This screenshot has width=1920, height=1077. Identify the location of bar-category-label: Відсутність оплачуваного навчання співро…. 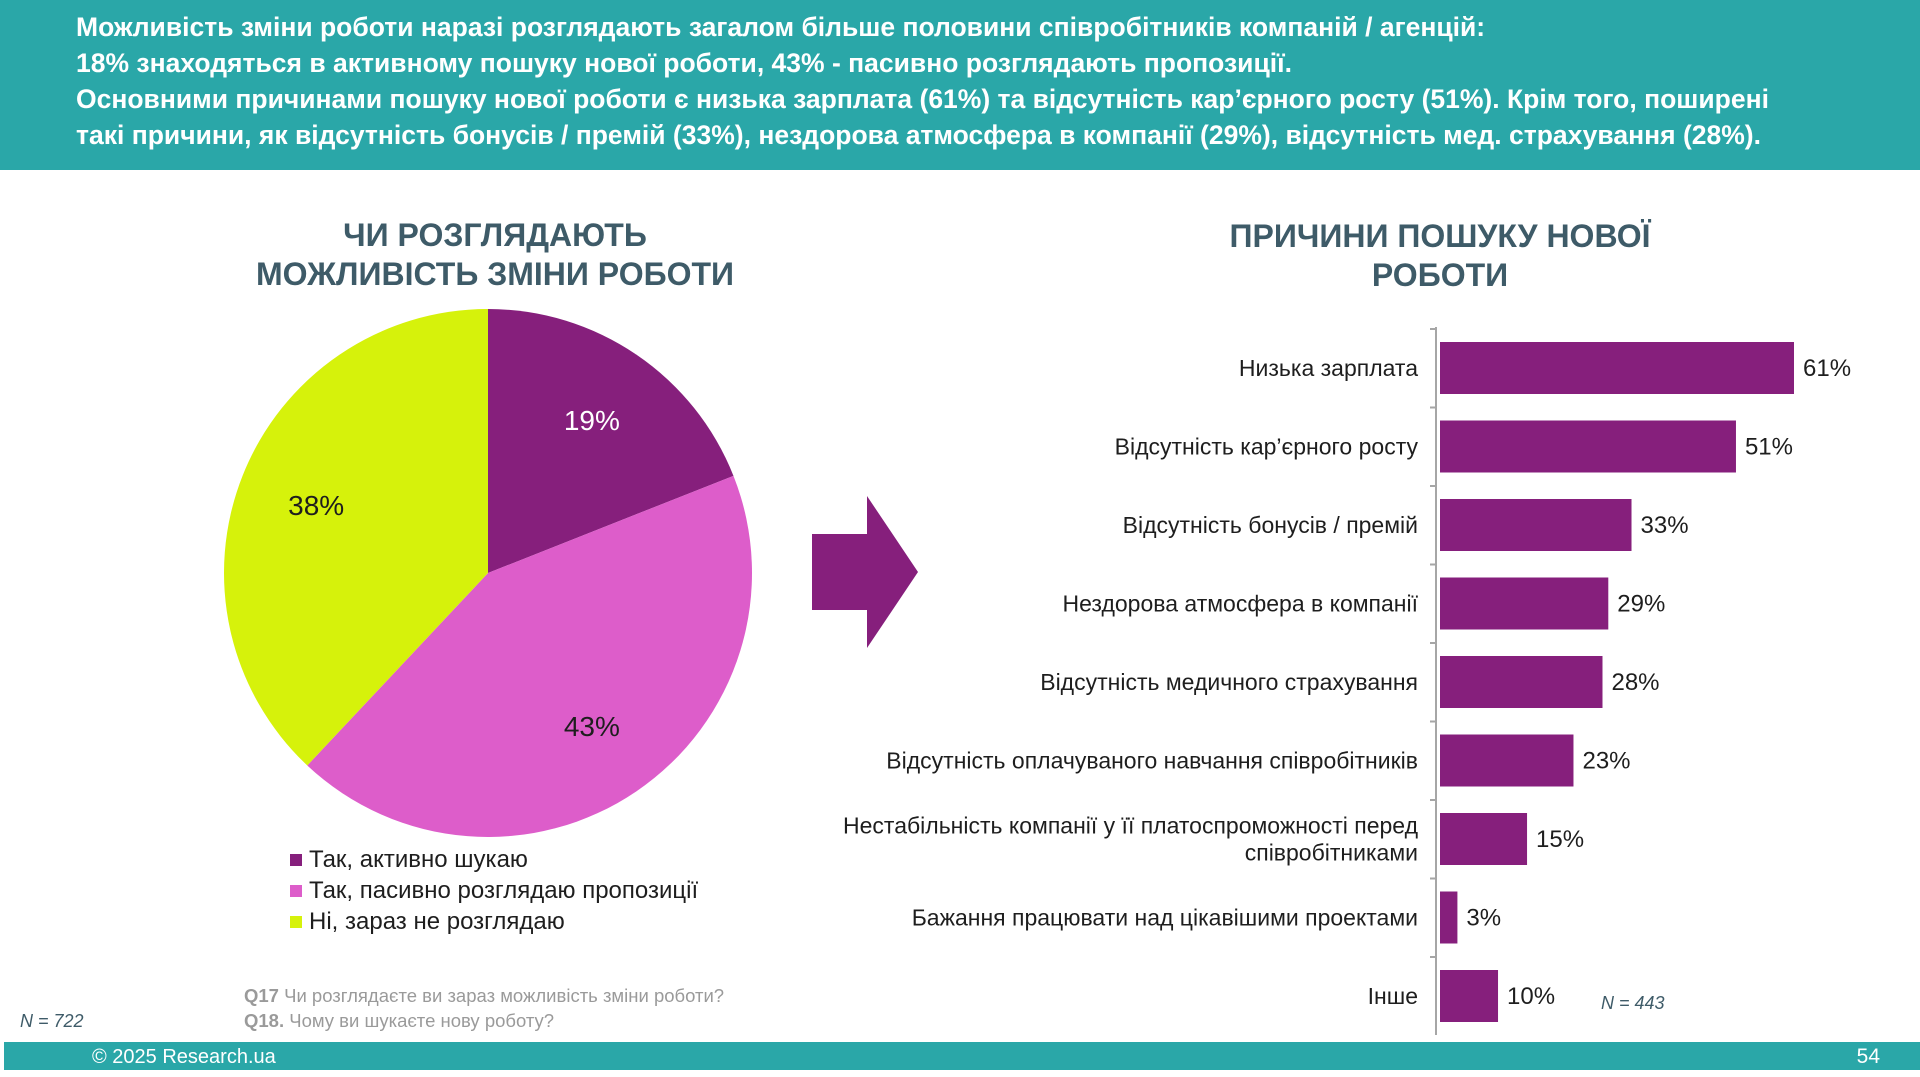
(1152, 761).